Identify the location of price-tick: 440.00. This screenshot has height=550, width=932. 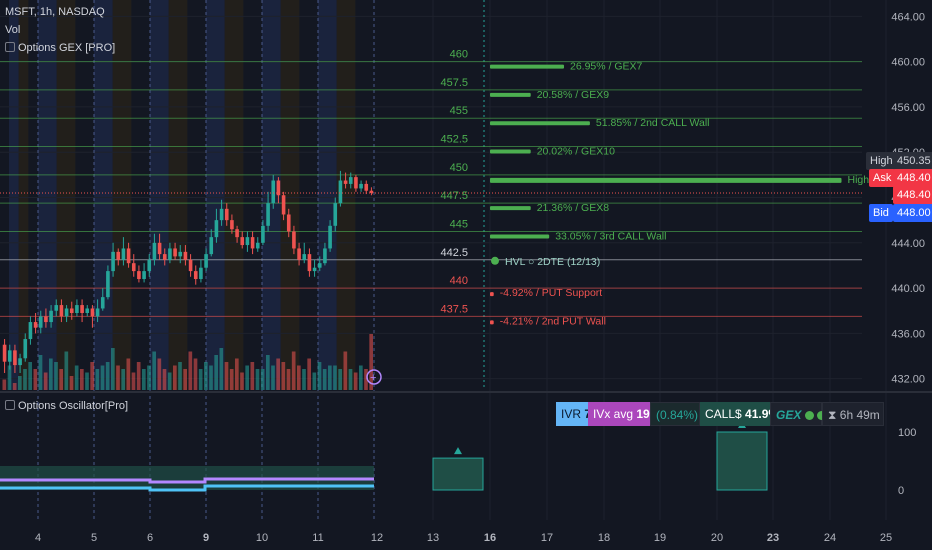
(908, 289).